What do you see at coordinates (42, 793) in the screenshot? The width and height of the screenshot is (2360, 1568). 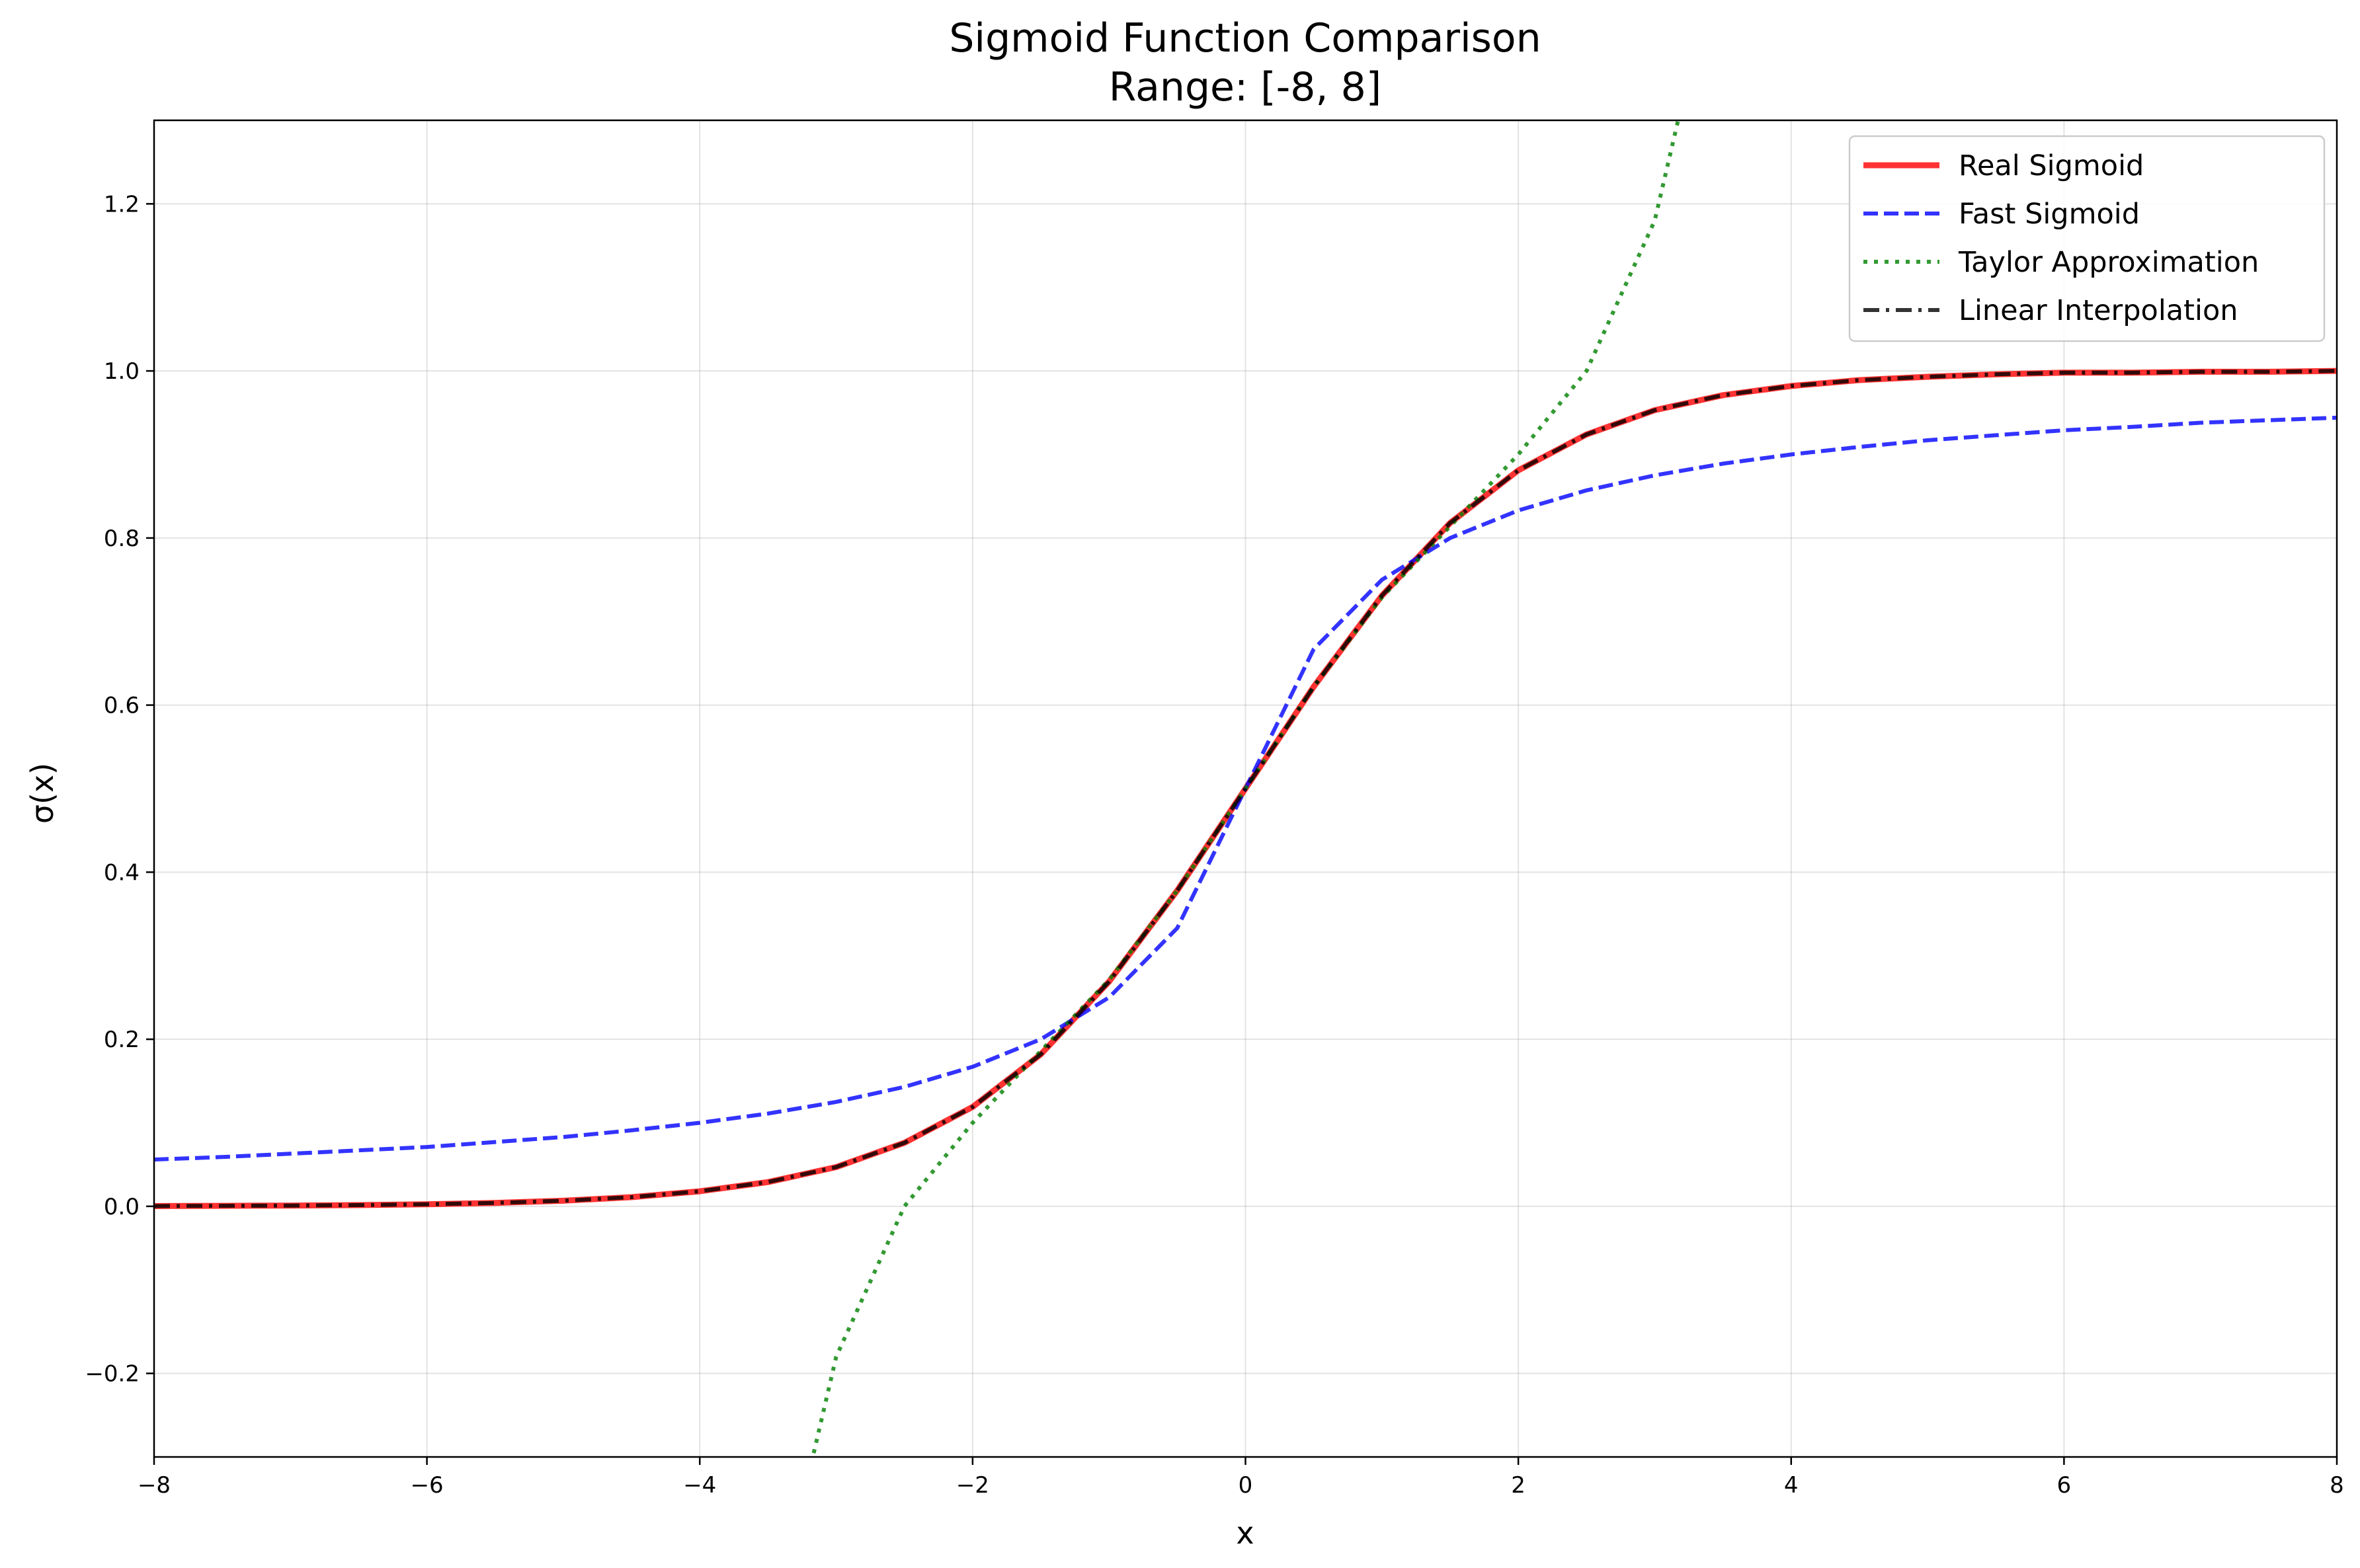 I see `y-axis-title: σ(x)` at bounding box center [42, 793].